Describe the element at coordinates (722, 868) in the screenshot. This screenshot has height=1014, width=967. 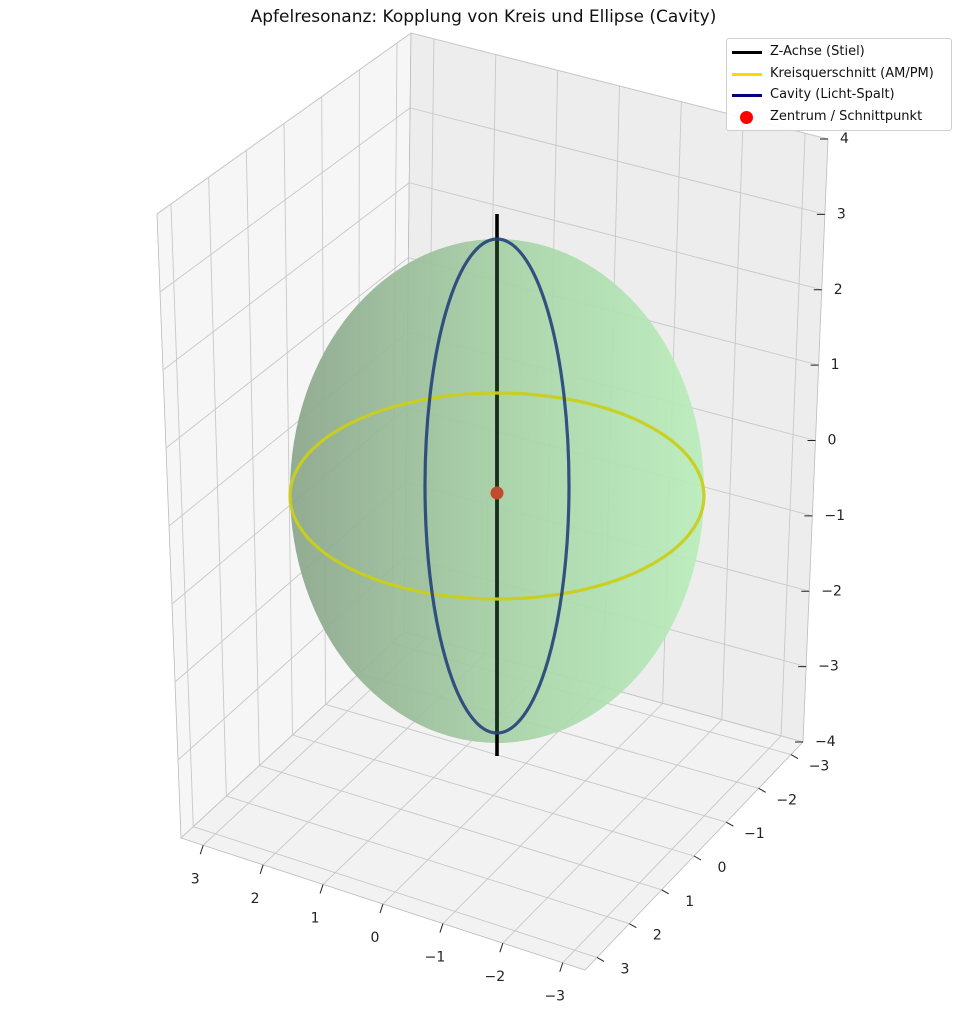
I see `y-tick-label: 0` at that location.